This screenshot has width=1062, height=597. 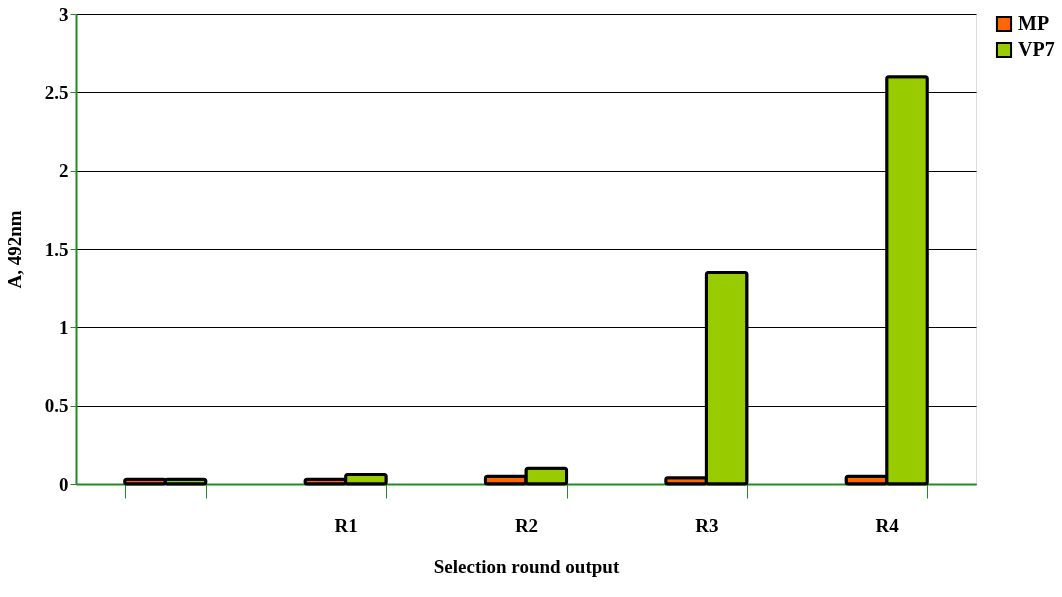 What do you see at coordinates (64, 327) in the screenshot?
I see `y-tick-label: 1` at bounding box center [64, 327].